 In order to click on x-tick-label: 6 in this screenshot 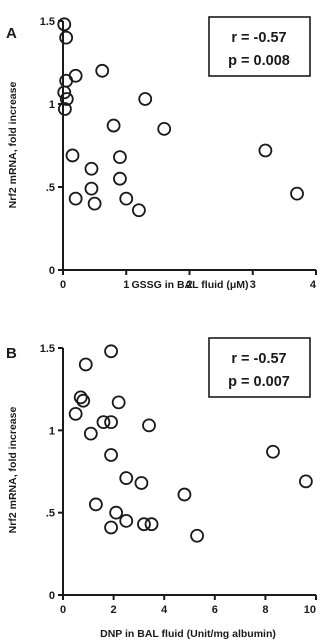, I will do `click(215, 610)`.